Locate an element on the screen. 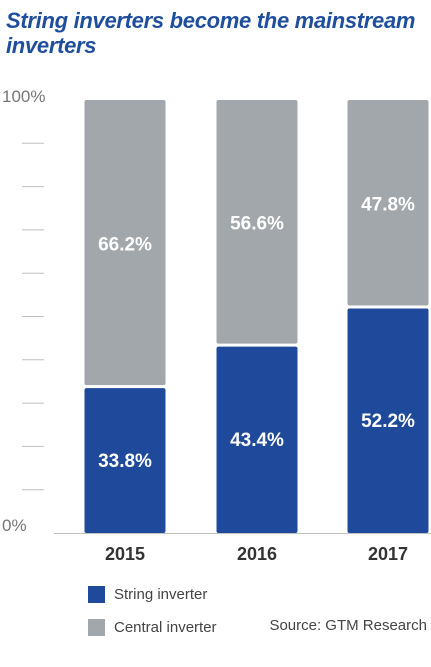 The height and width of the screenshot is (667, 431). data-label-central-inverter-2017: 47.8% is located at coordinates (388, 204).